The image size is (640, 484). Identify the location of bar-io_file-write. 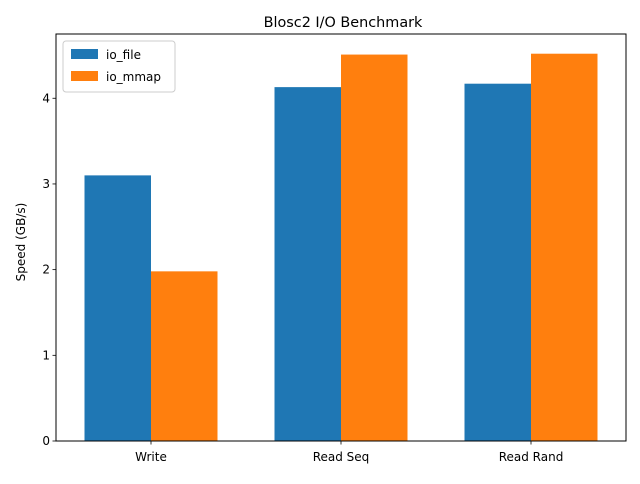
(117, 308).